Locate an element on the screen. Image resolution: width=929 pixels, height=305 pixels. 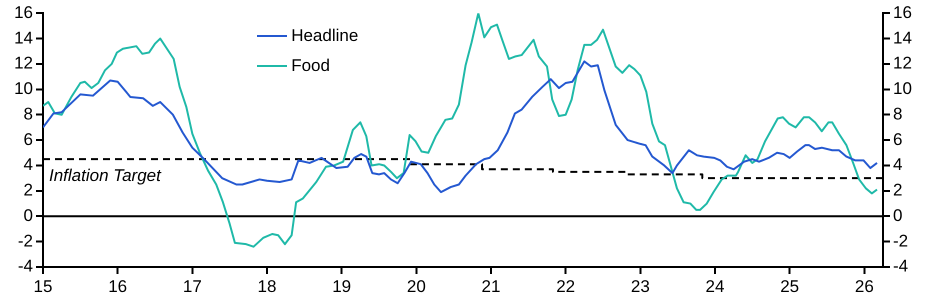
x-tick-label: 17 is located at coordinates (192, 286).